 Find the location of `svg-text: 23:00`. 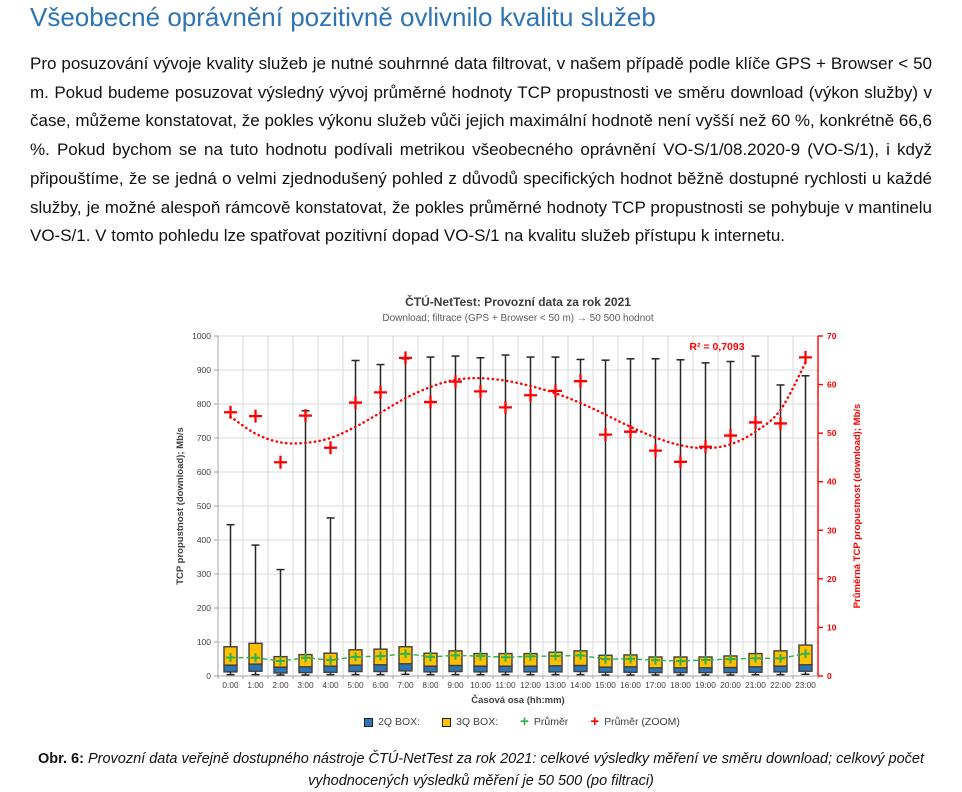

svg-text: 23:00 is located at coordinates (805, 685).